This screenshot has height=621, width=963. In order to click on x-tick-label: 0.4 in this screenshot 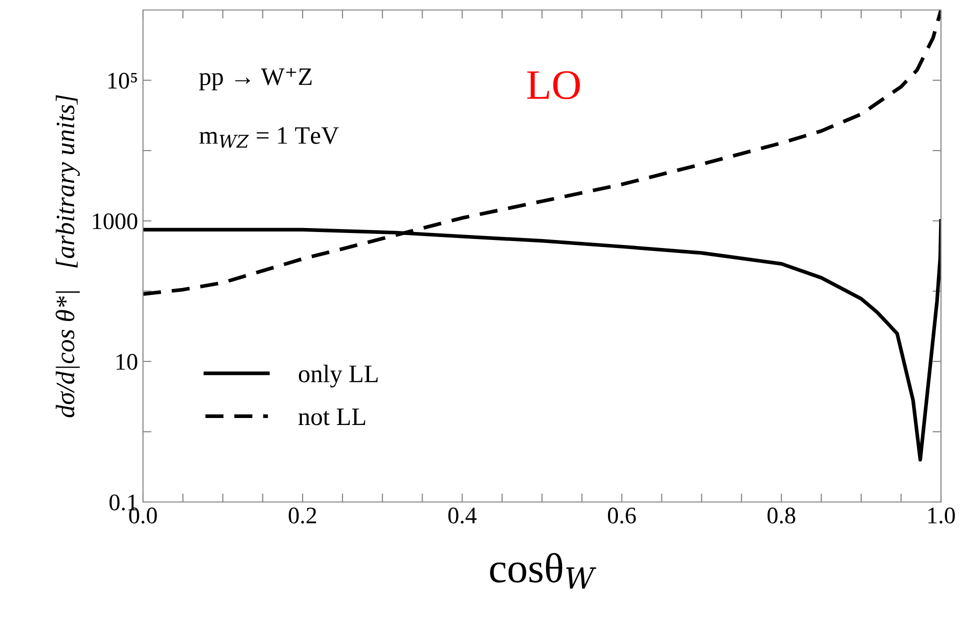, I will do `click(462, 516)`.